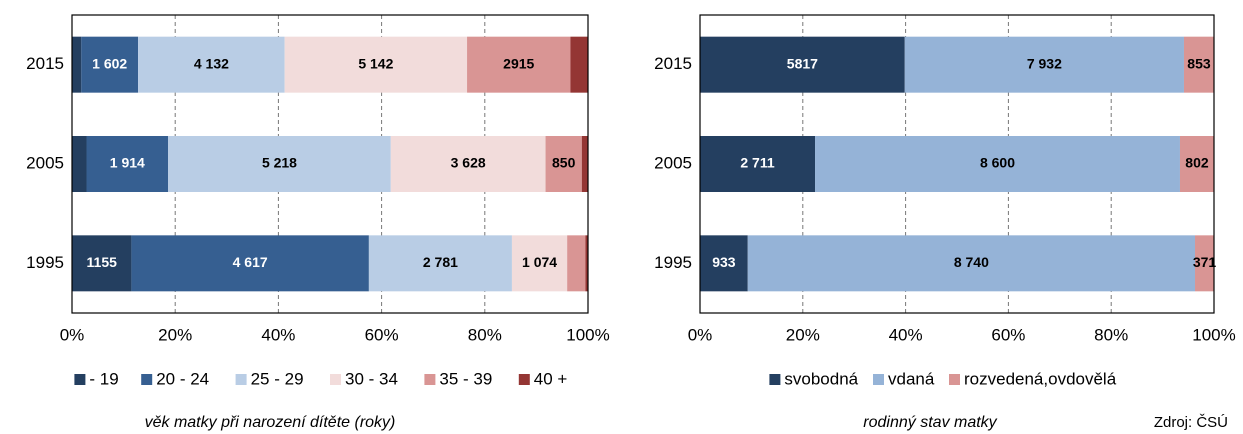  Describe the element at coordinates (465, 378) in the screenshot. I see `legend-label: 35 - 39` at that location.